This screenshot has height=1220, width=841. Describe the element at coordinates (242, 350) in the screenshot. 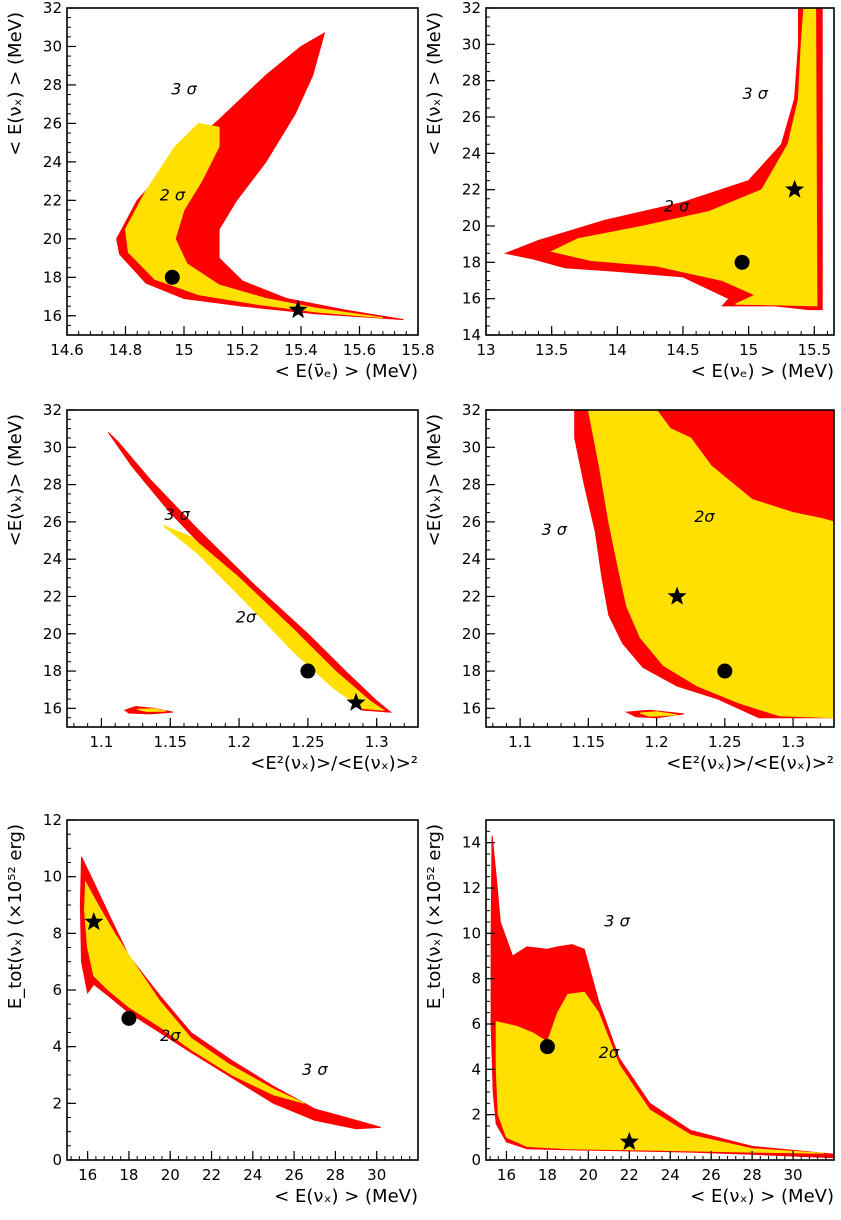

I see `x-tick-label: 15.2` at that location.